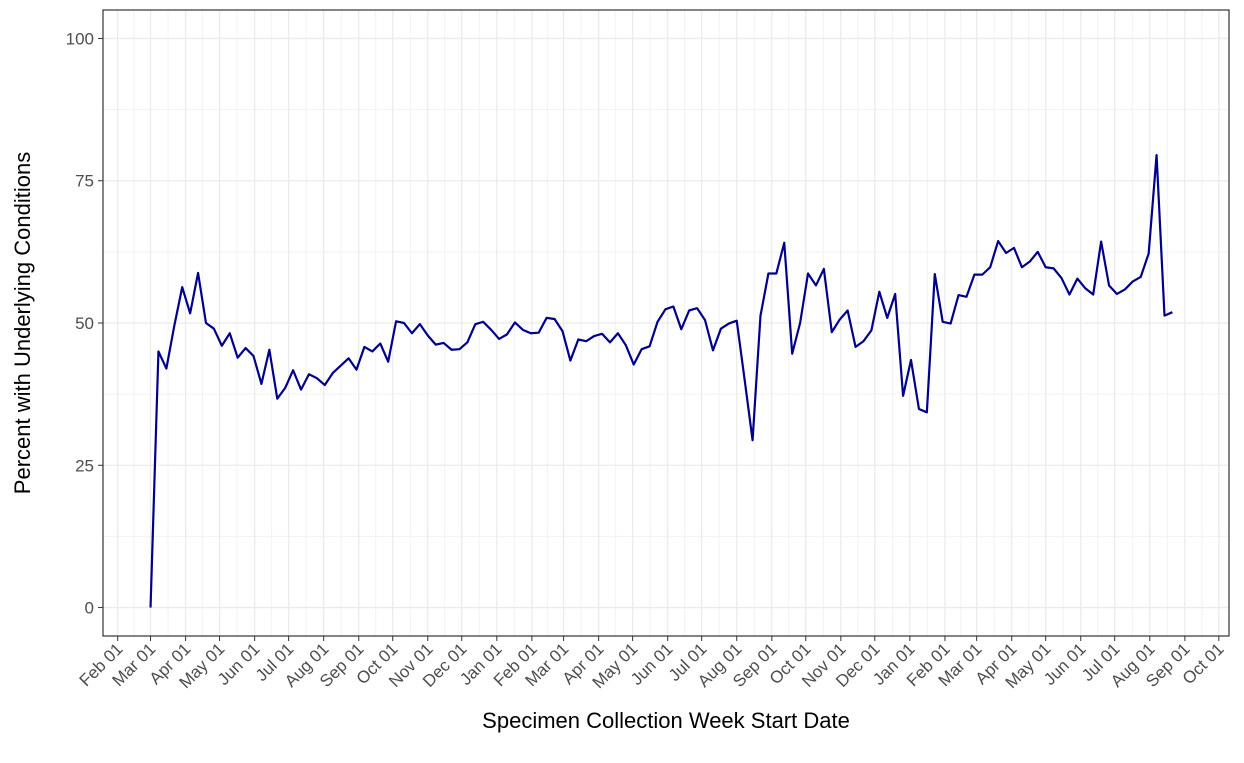  Describe the element at coordinates (80, 38) in the screenshot. I see `y-tick-label: 100` at that location.